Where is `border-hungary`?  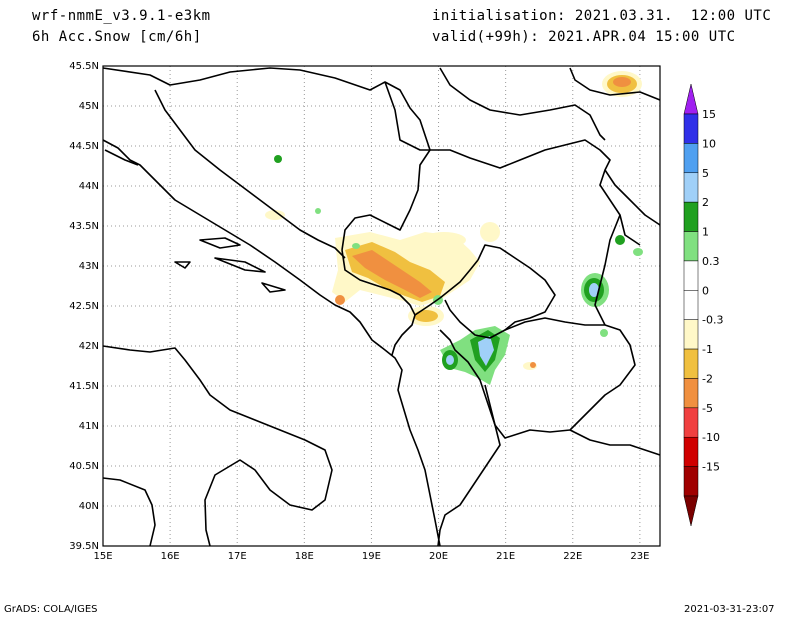
border-hungary is located at coordinates (522, 104).